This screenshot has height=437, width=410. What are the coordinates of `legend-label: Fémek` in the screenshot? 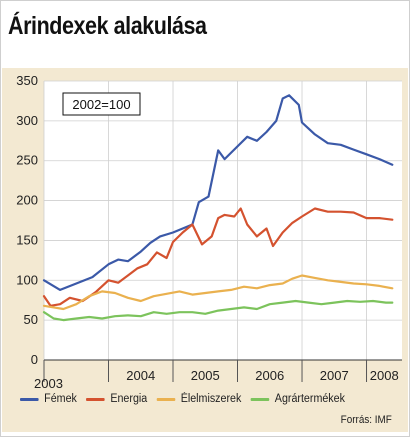 It's located at (60, 399).